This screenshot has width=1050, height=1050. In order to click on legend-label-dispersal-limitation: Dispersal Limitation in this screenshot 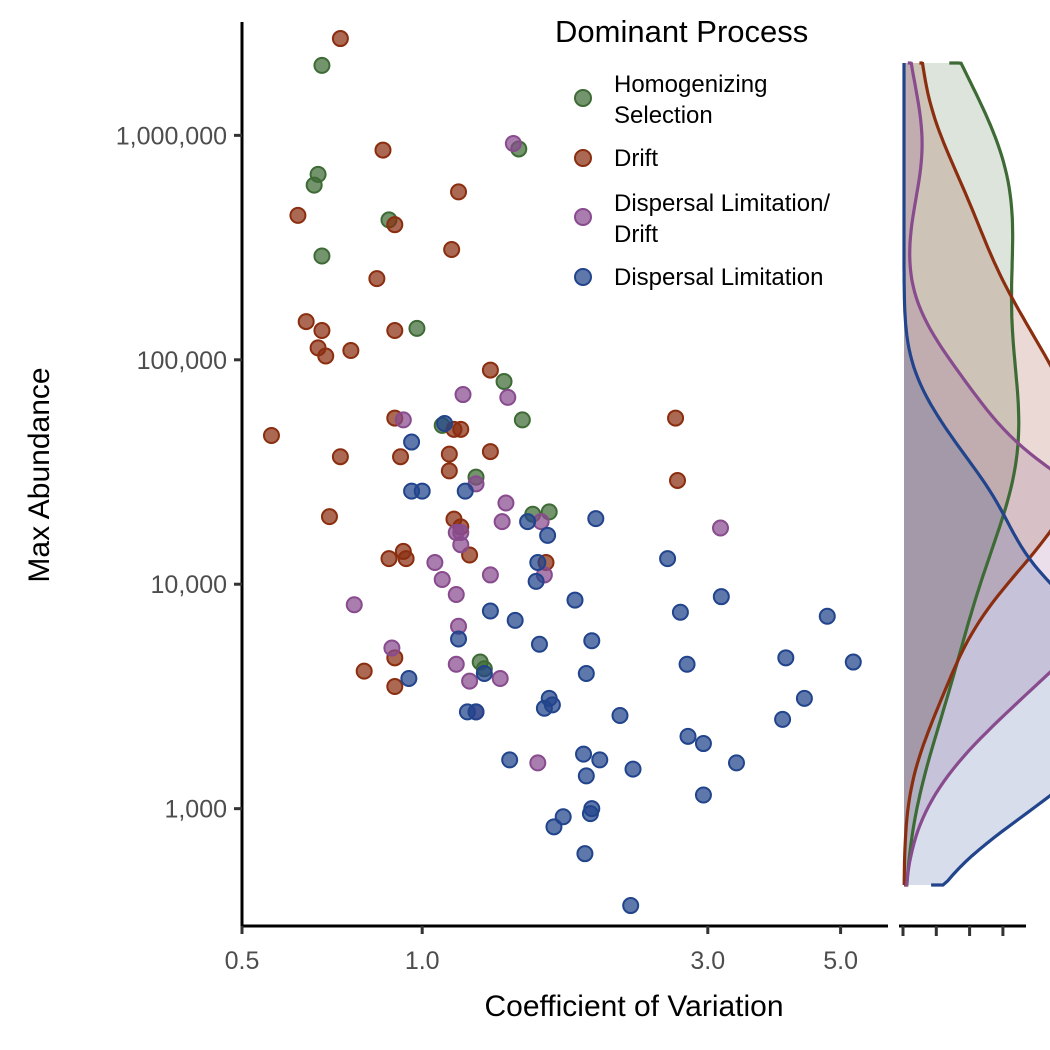, I will do `click(718, 277)`.